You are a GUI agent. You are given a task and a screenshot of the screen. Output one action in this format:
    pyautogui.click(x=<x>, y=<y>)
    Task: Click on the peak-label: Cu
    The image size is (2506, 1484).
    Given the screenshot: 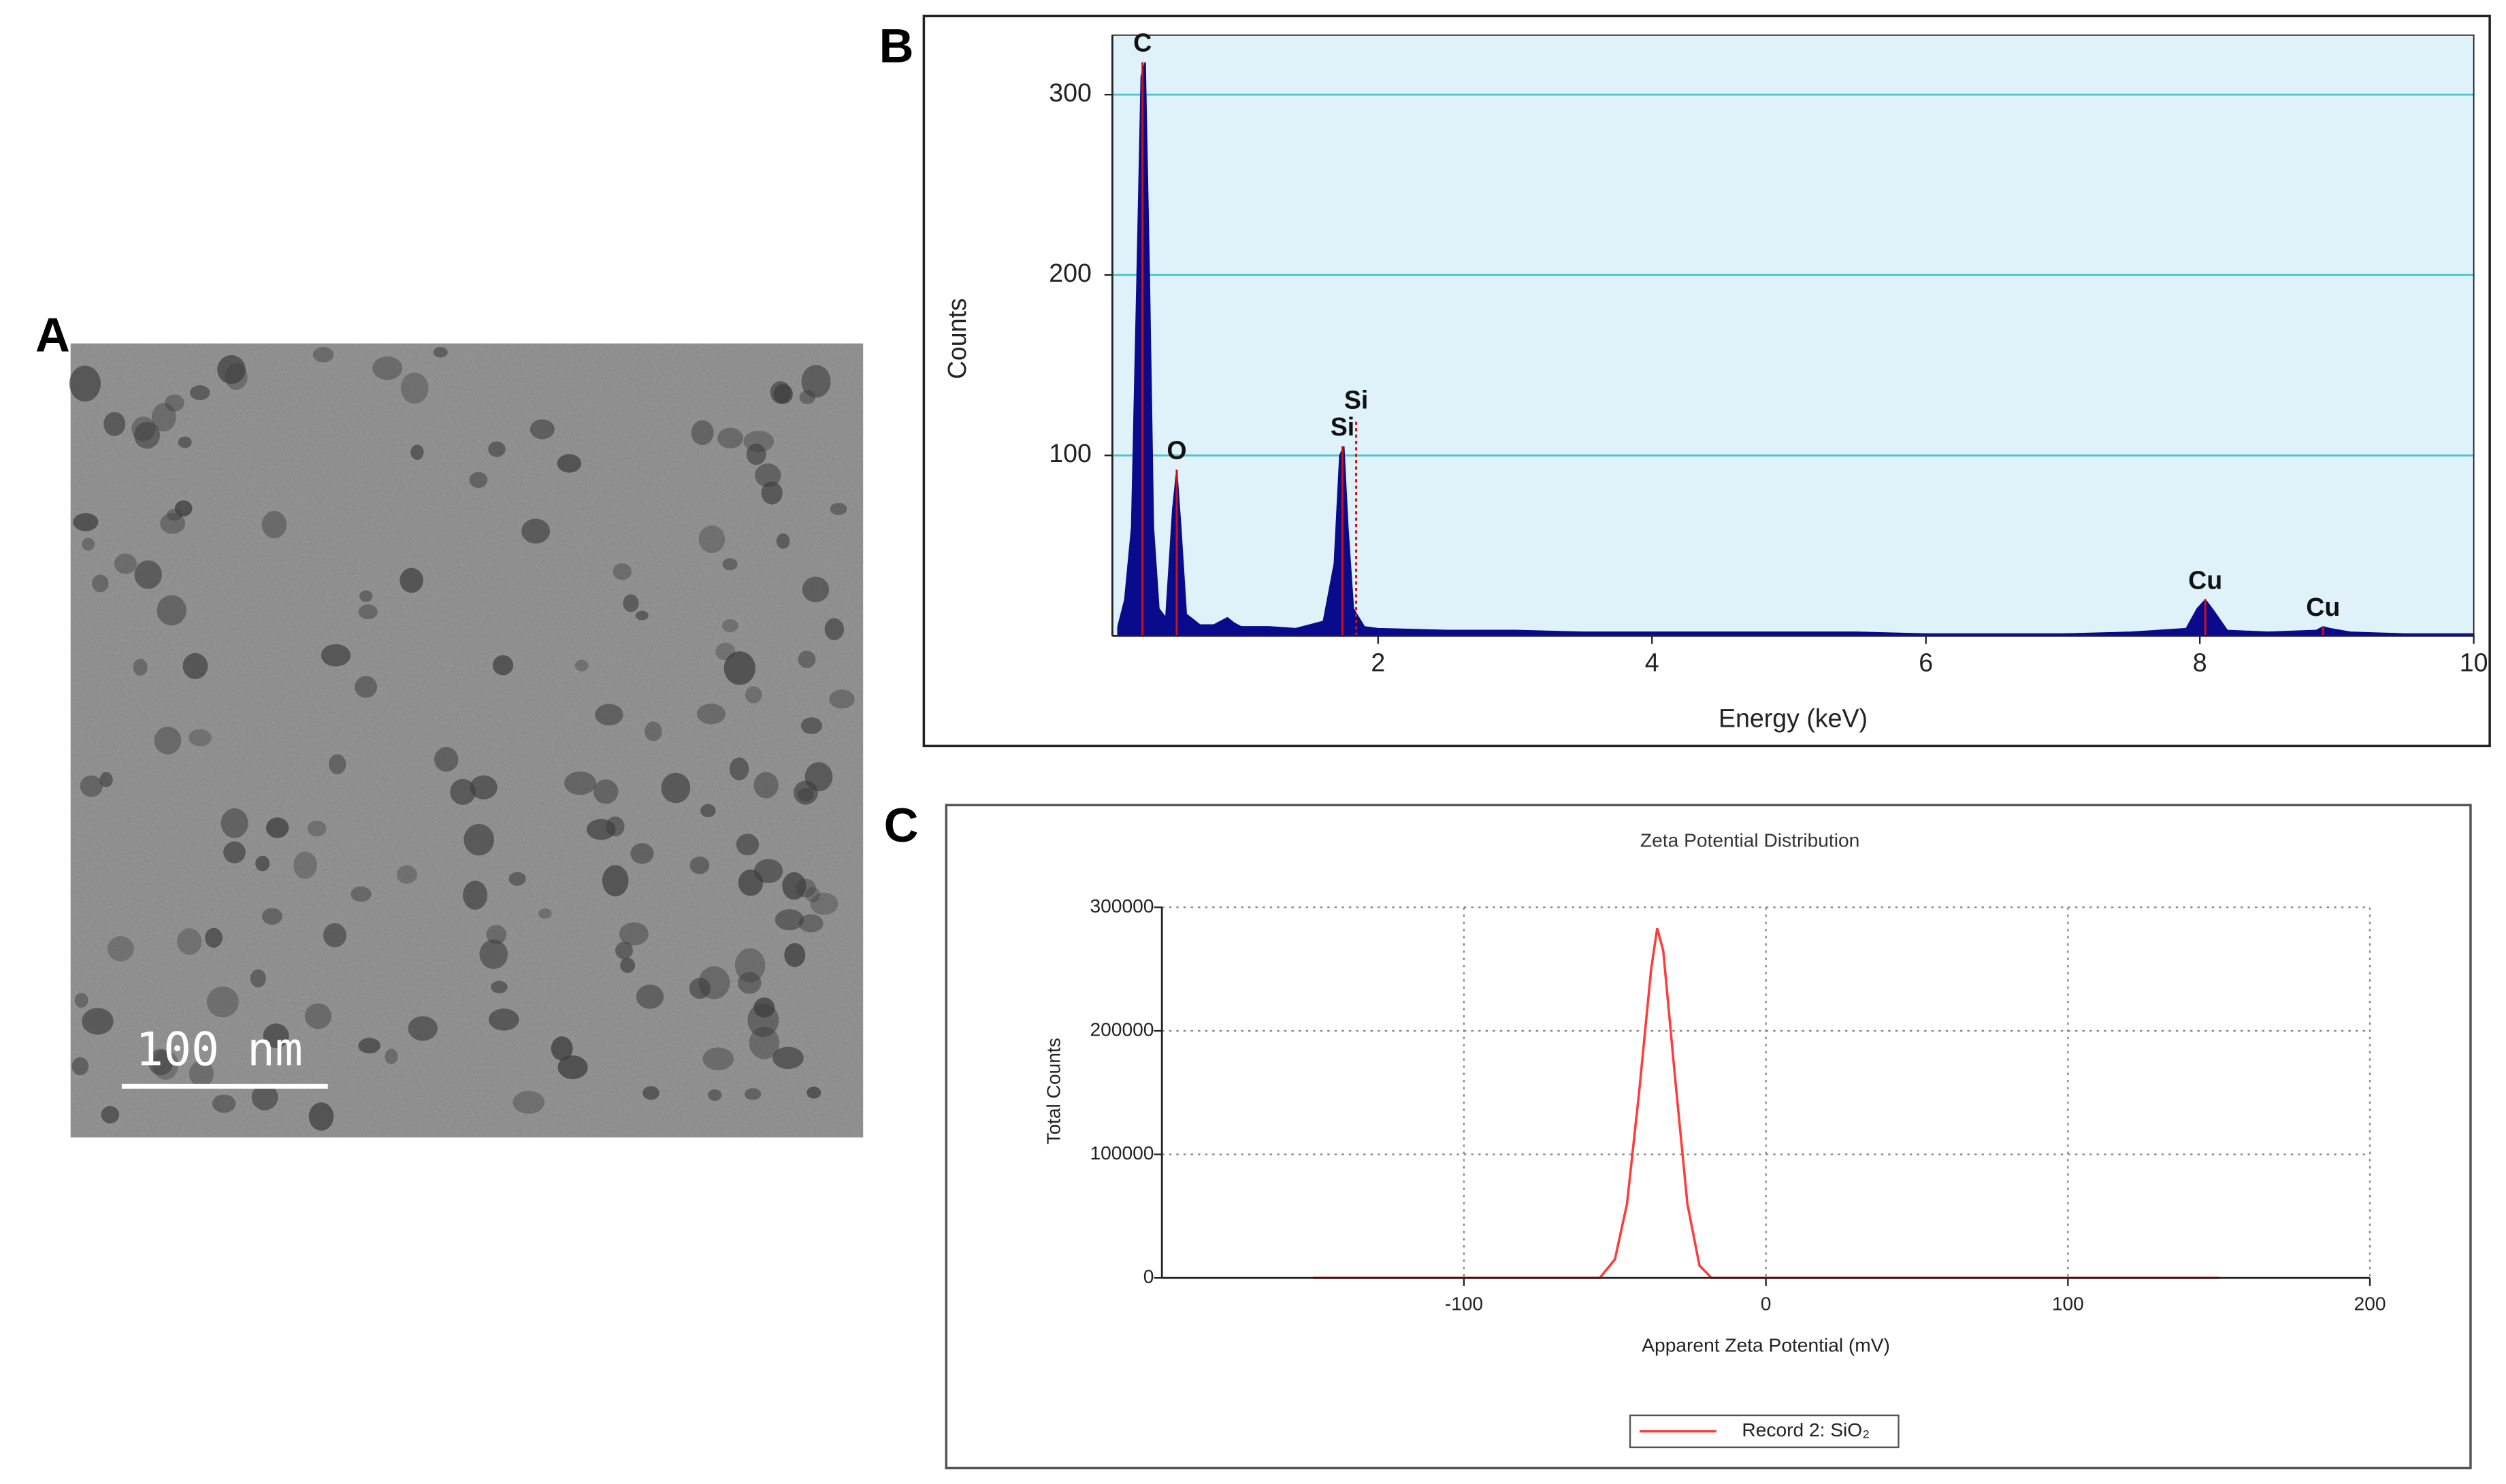 What is the action you would take?
    pyautogui.click(x=2205, y=579)
    